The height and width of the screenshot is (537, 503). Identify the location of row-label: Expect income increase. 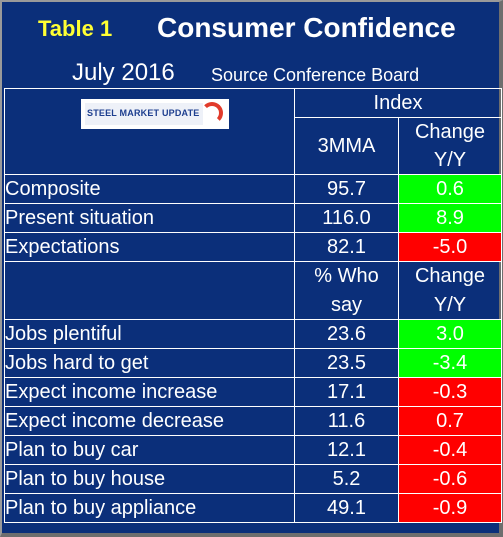
(149, 392).